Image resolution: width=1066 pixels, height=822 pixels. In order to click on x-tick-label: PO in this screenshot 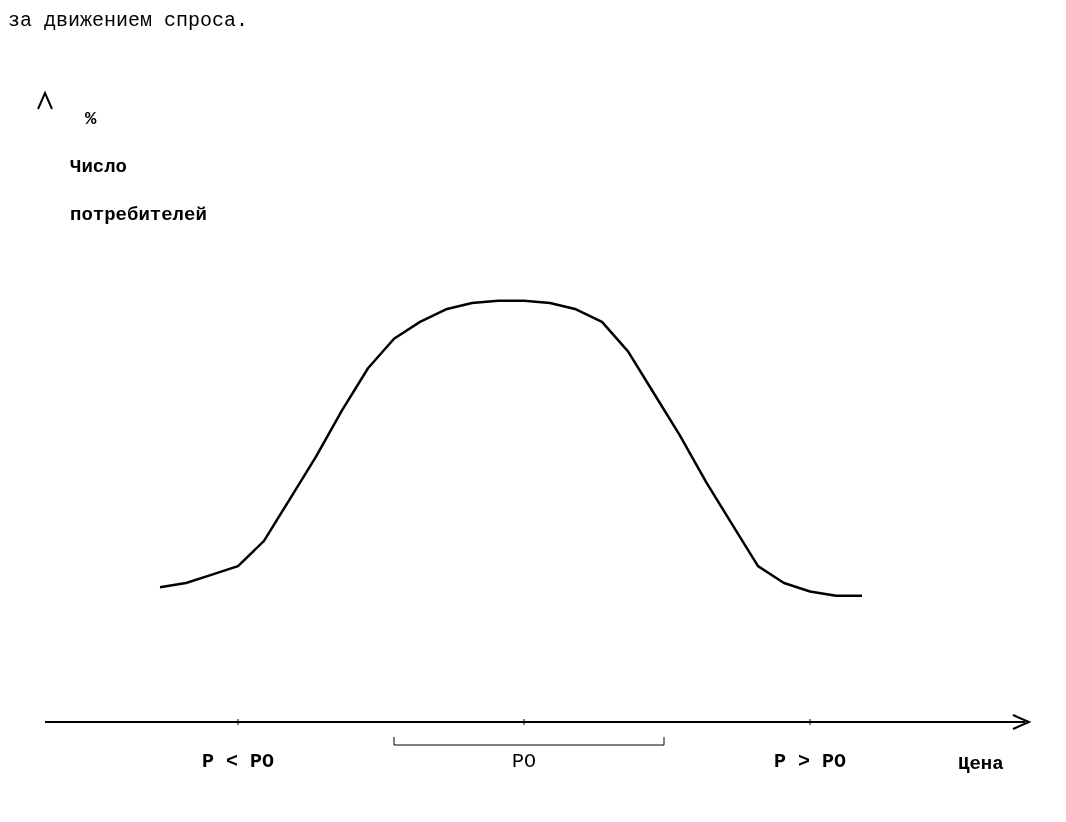, I will do `click(524, 761)`.